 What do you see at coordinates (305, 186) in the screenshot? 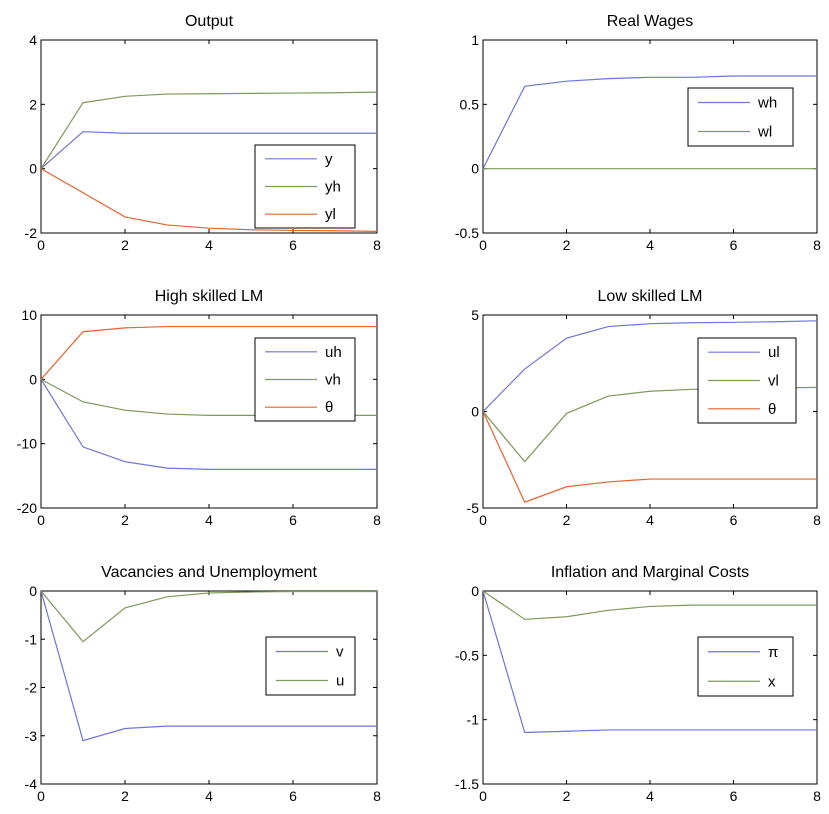
I see `legend: y yh yl` at bounding box center [305, 186].